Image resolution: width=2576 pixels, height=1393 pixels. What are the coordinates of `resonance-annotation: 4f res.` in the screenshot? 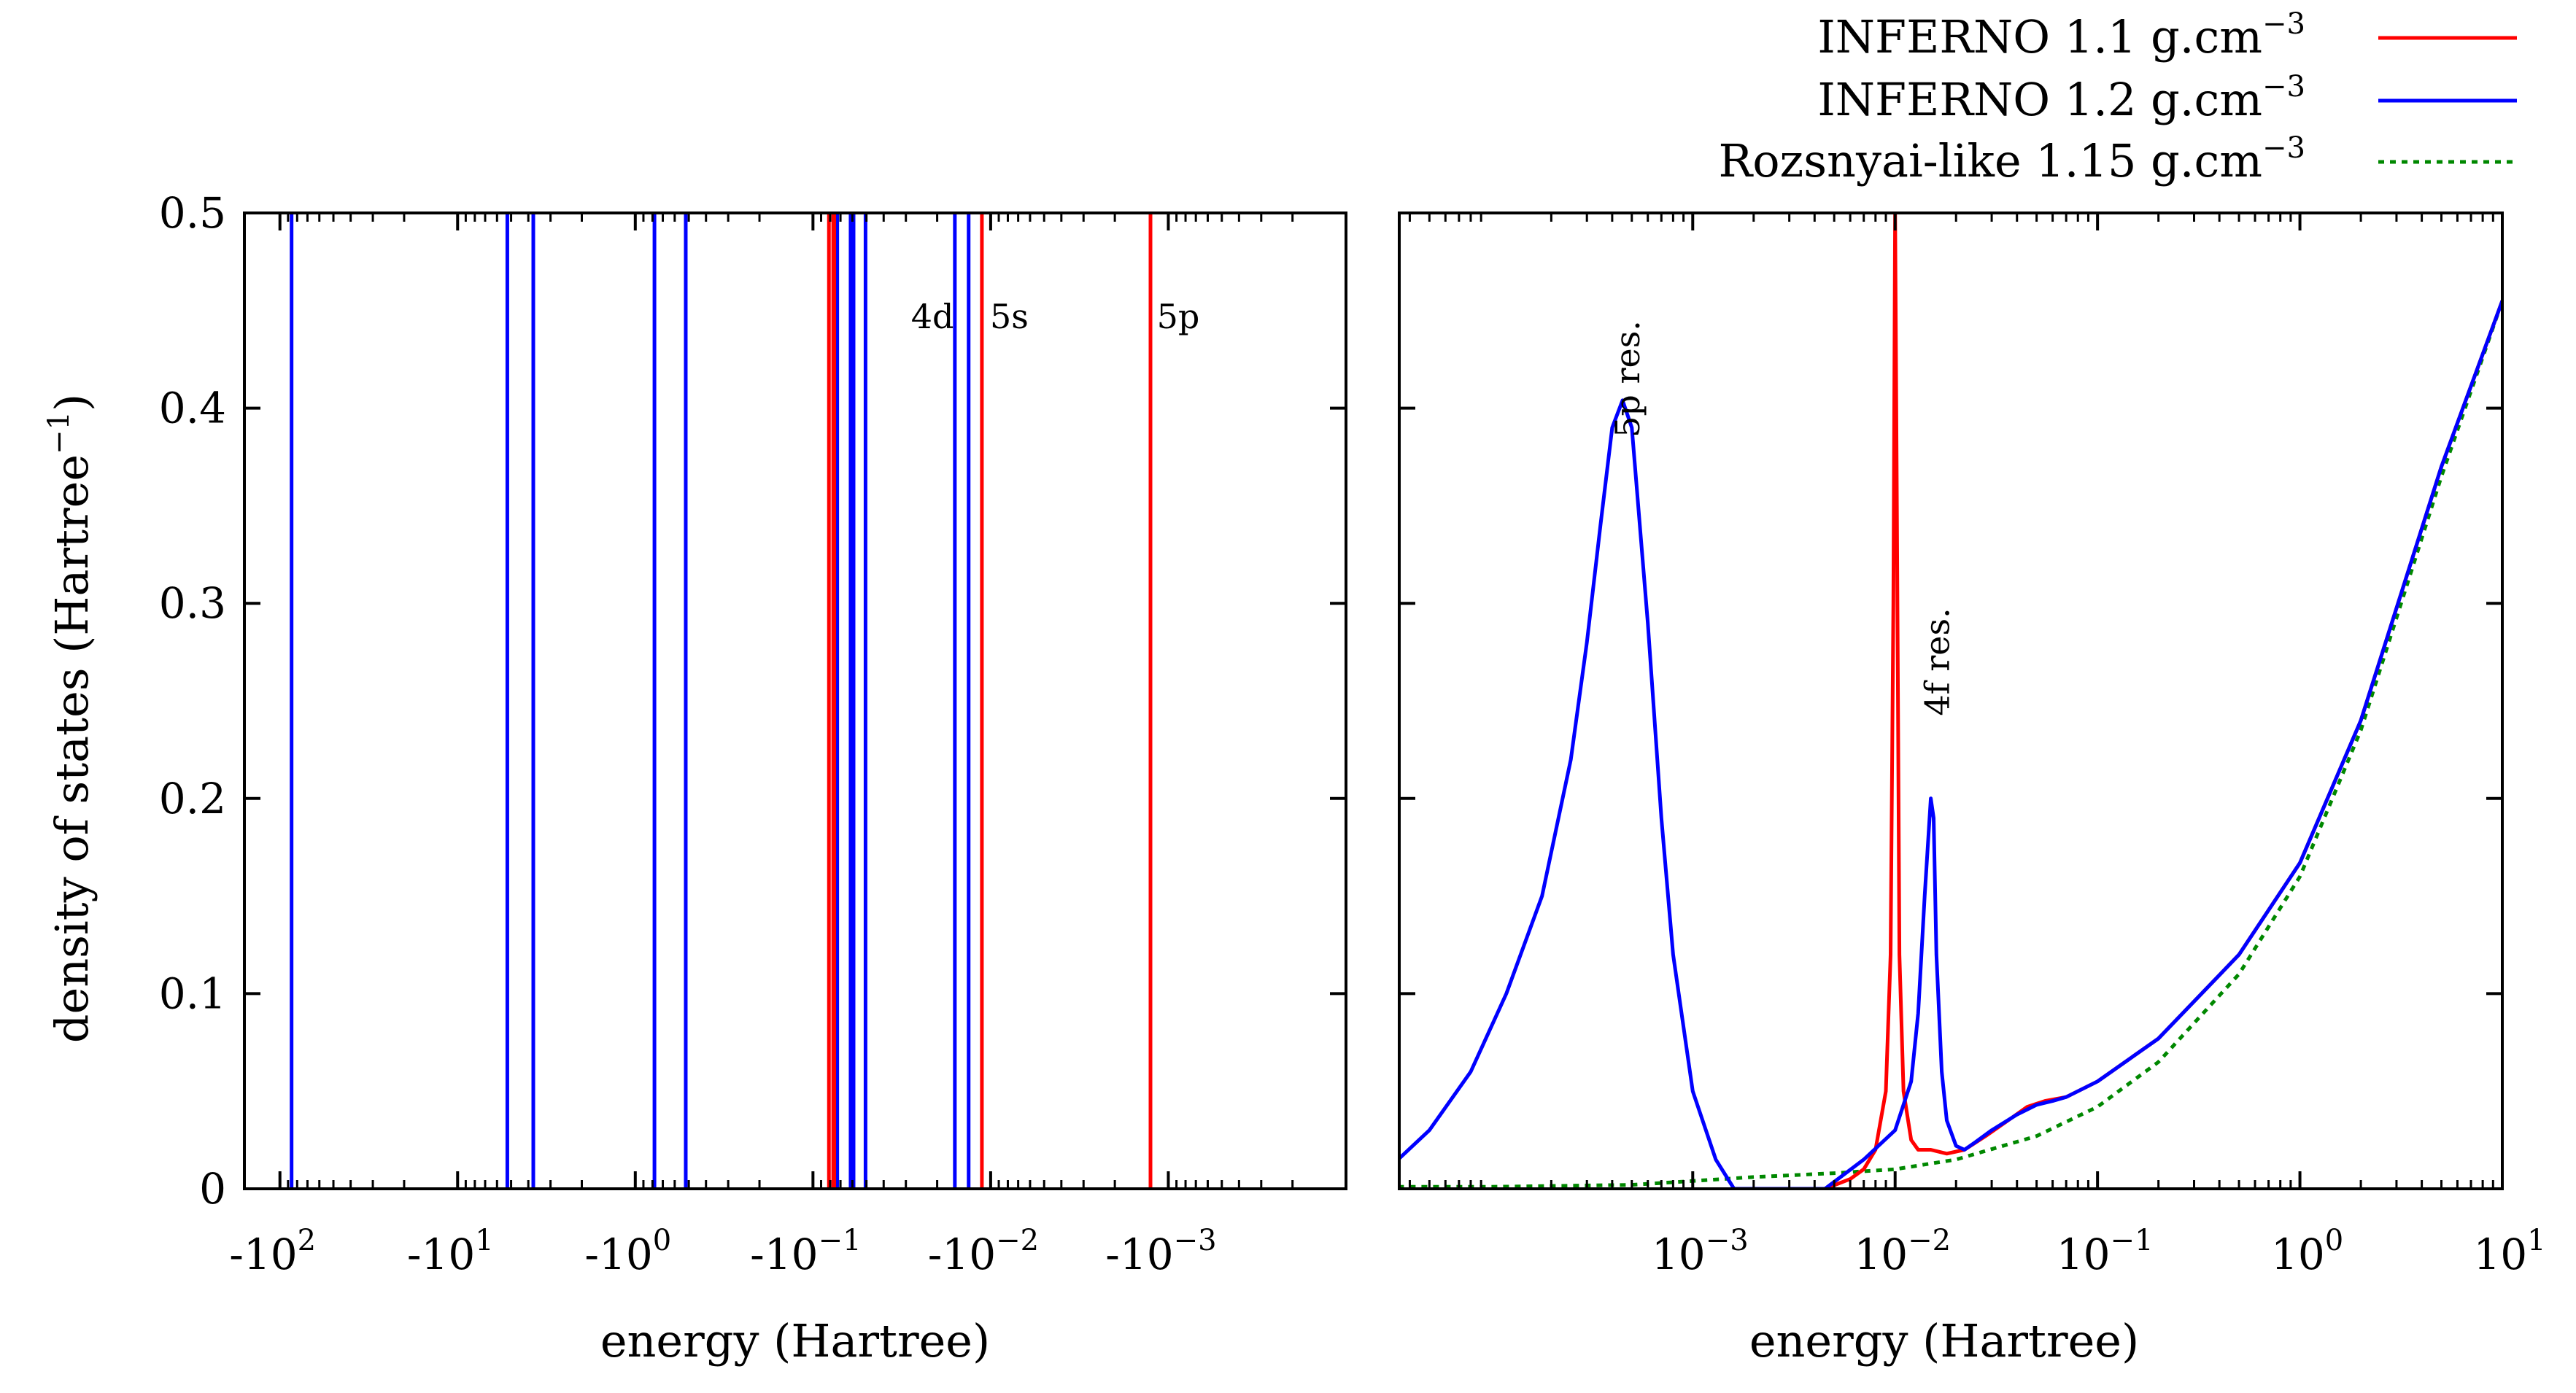 It's located at (1937, 661).